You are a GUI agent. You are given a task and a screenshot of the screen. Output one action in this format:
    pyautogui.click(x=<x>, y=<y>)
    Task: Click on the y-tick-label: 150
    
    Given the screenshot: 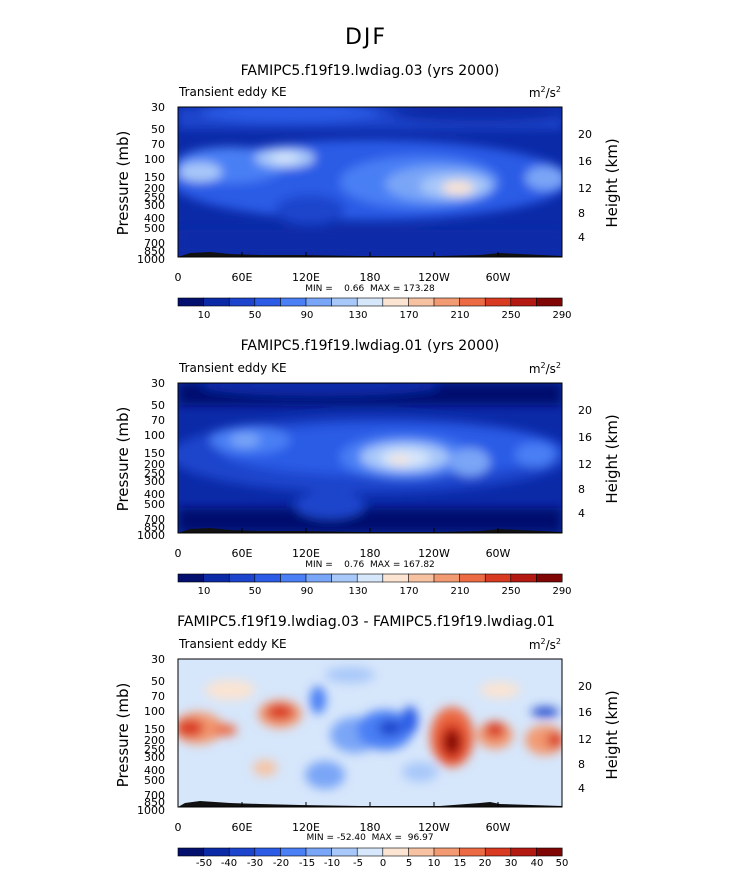 What is the action you would take?
    pyautogui.click(x=154, y=453)
    